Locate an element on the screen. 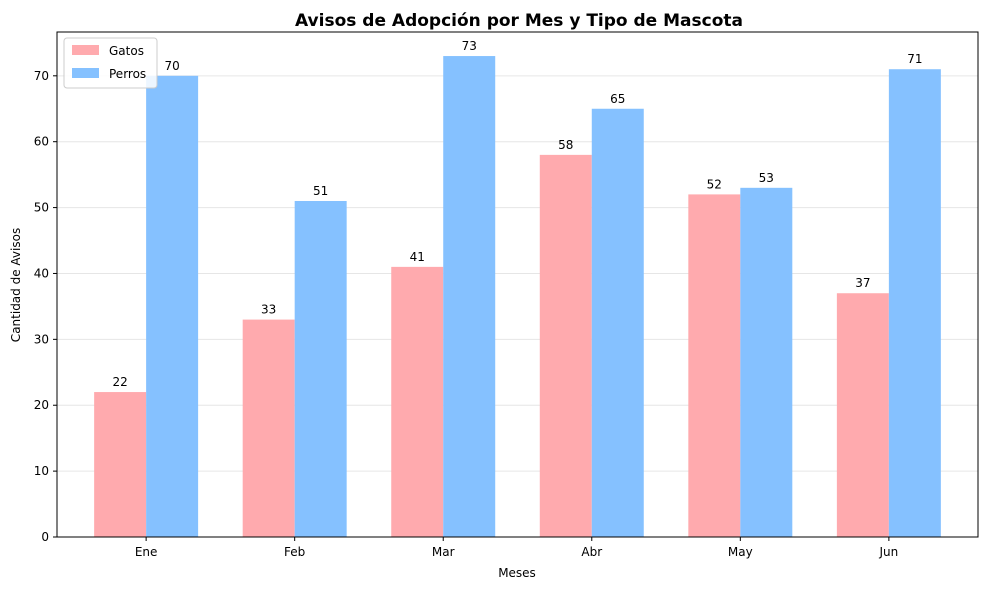 The height and width of the screenshot is (590, 989). data-label: 37 is located at coordinates (862, 283).